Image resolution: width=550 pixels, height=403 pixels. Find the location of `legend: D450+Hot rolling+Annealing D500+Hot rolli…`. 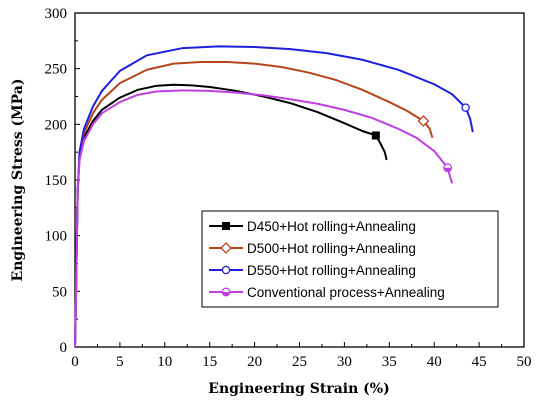

legend: D450+Hot rolling+Annealing D500+Hot rolli… is located at coordinates (350, 259).